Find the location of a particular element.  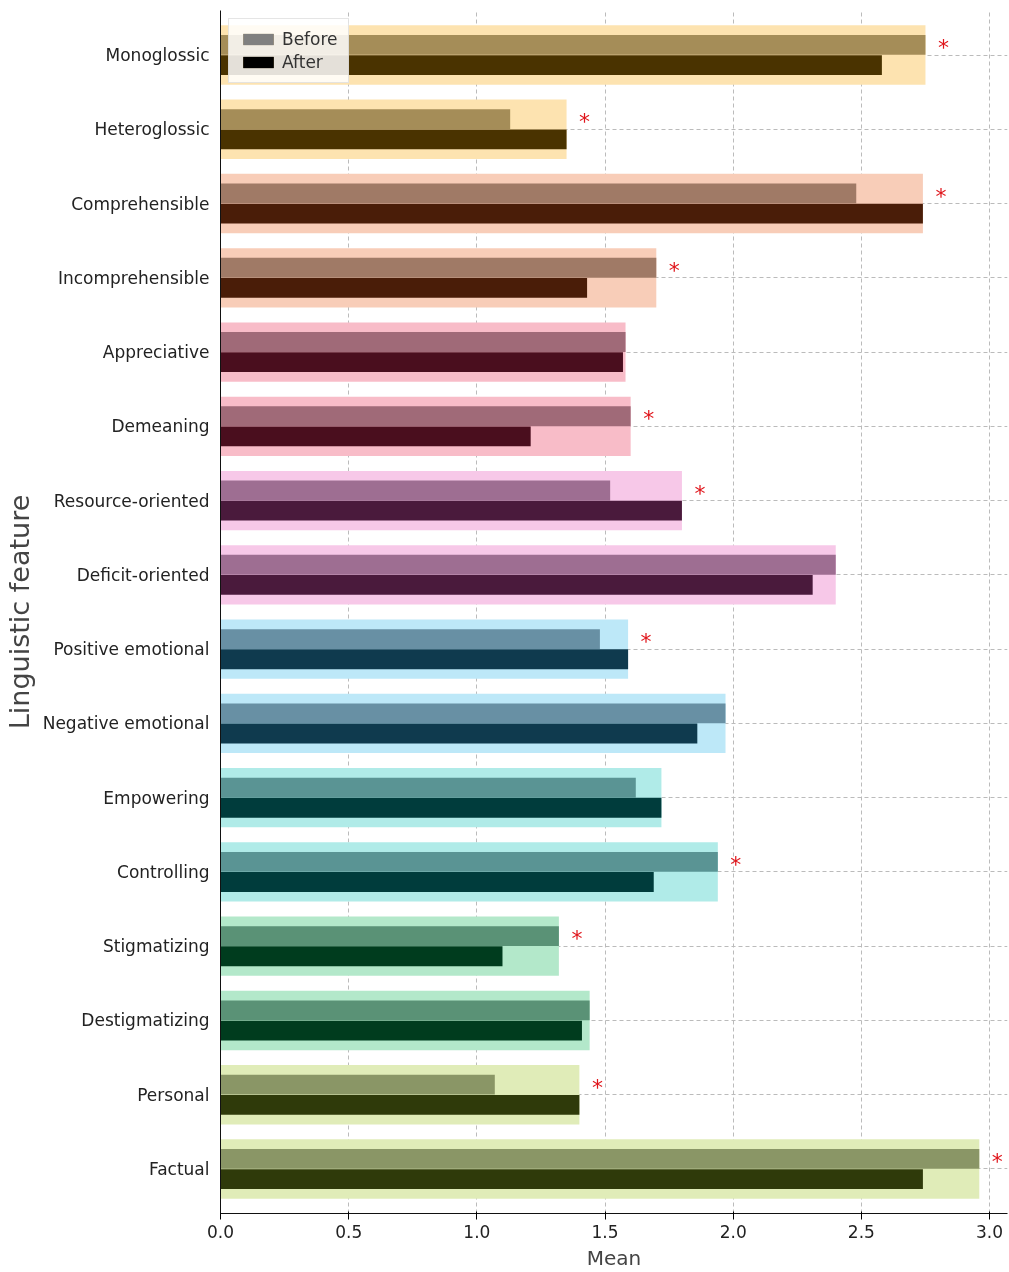

y-tick-label: Demeaning is located at coordinates (160, 426).